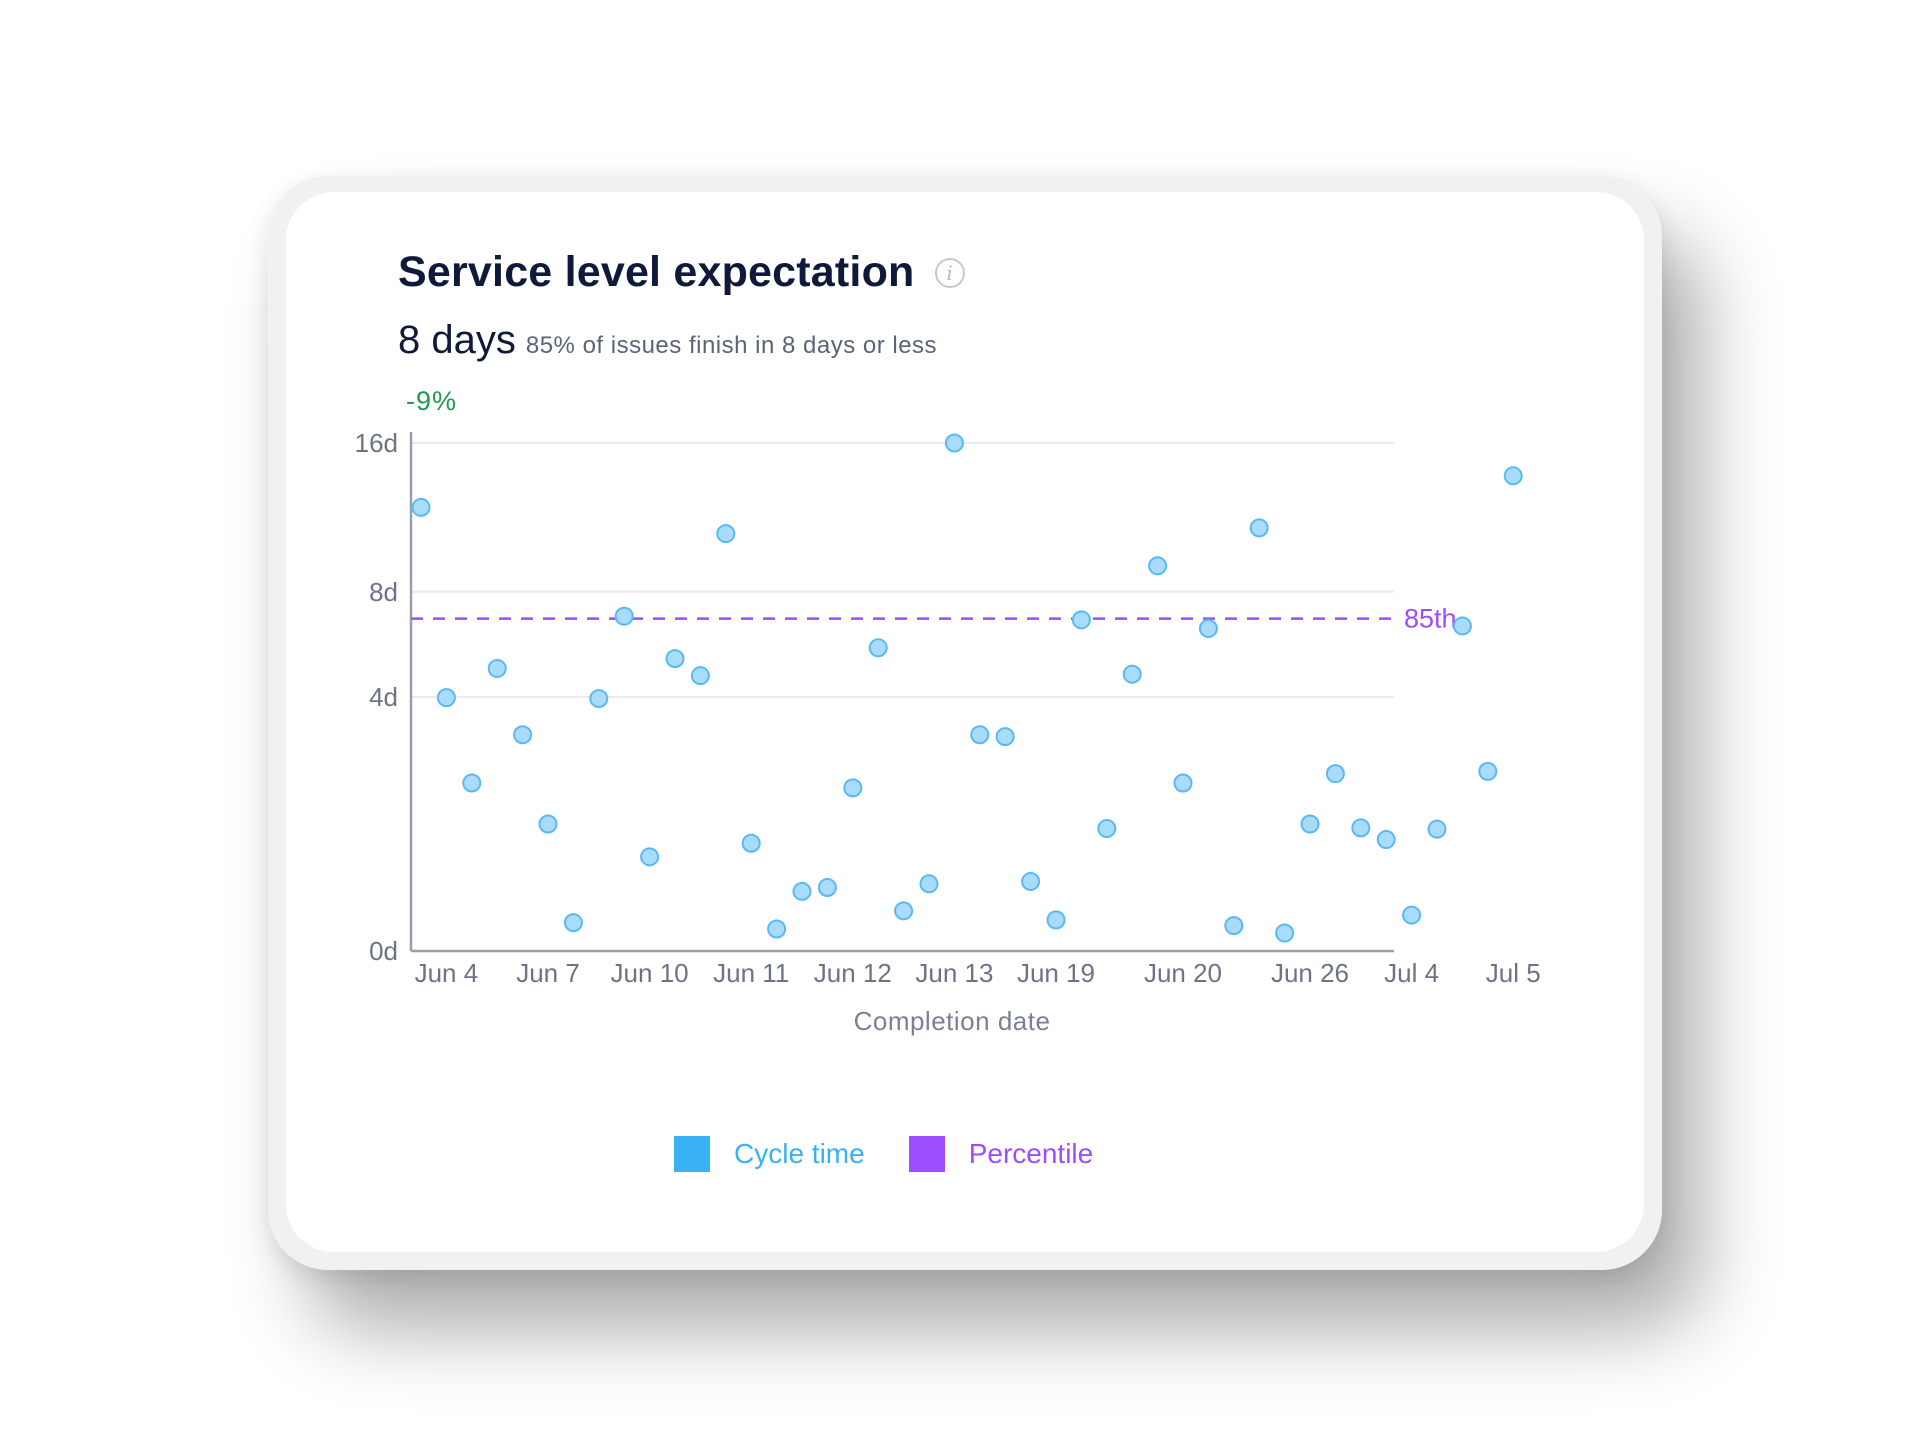  Describe the element at coordinates (383, 951) in the screenshot. I see `y-tick-label: 0d` at that location.